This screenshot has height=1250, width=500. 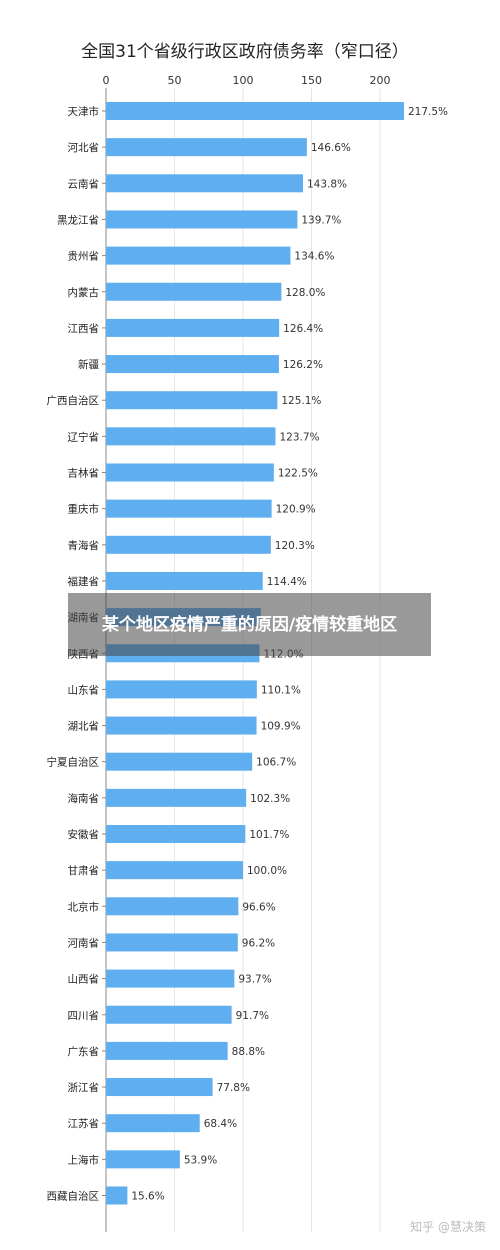 What do you see at coordinates (305, 293) in the screenshot?
I see `value-label: 128.0%` at bounding box center [305, 293].